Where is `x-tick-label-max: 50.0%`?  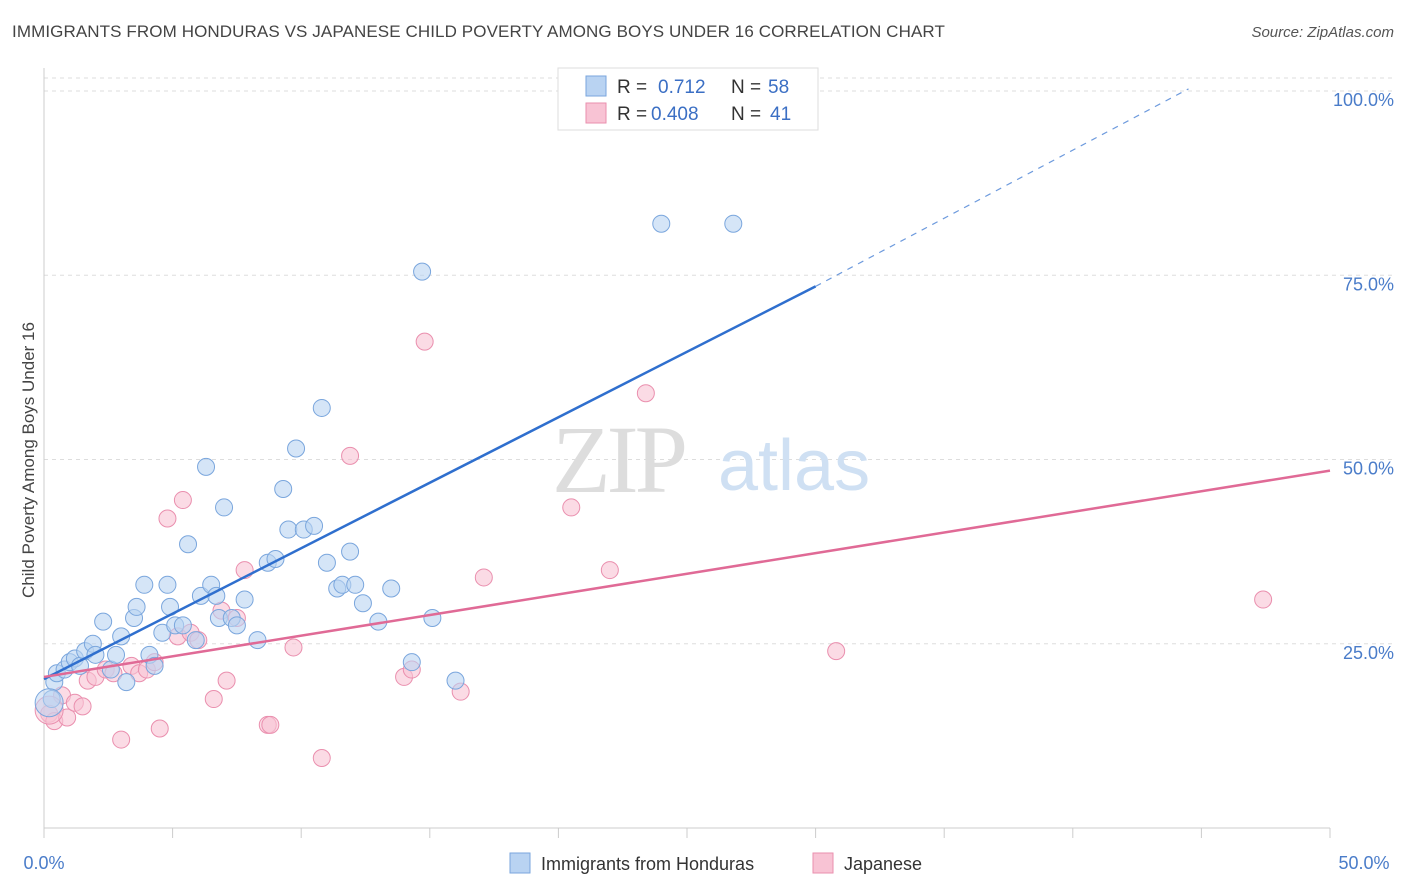
x-tick-label-max: 50.0% is located at coordinates (1363, 863).